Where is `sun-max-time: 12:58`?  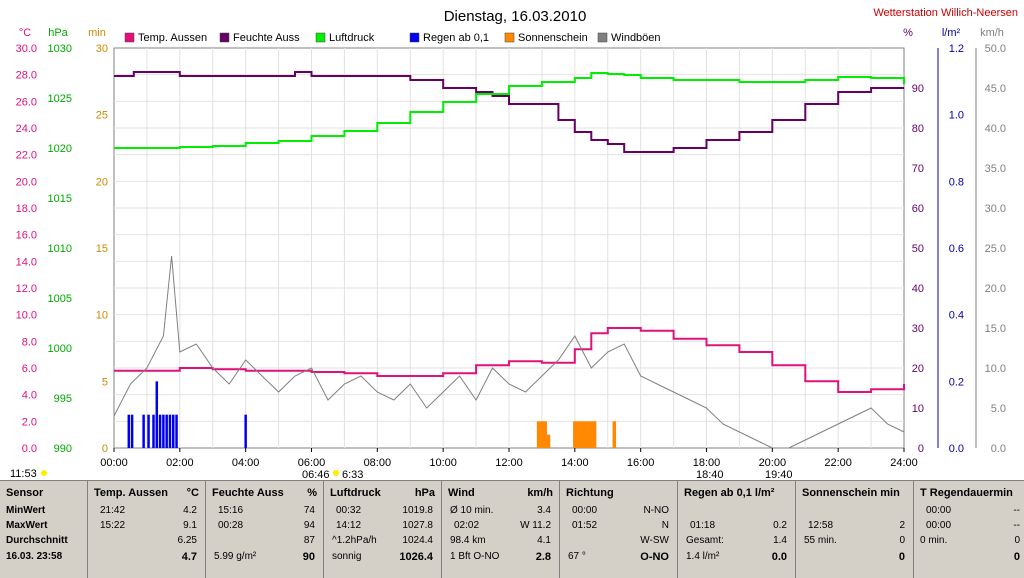 sun-max-time: 12:58 is located at coordinates (821, 525).